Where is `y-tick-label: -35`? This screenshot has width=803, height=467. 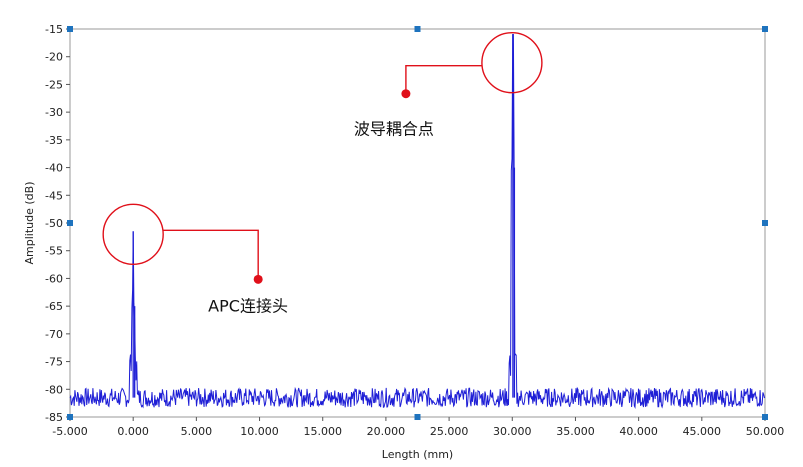 y-tick-label: -35 is located at coordinates (54, 140).